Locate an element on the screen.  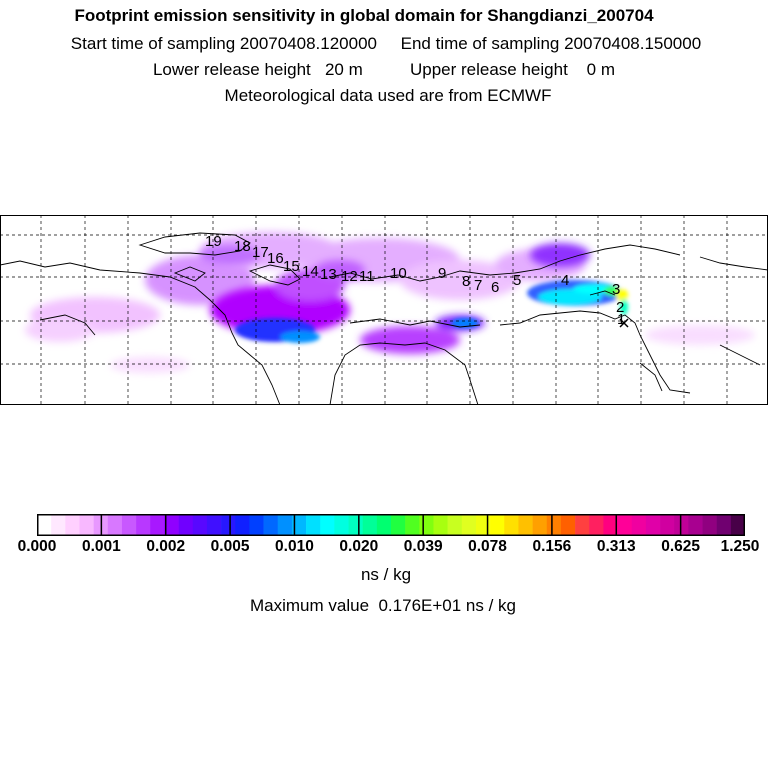
colorbar-tick-label: 0.078 is located at coordinates (487, 546).